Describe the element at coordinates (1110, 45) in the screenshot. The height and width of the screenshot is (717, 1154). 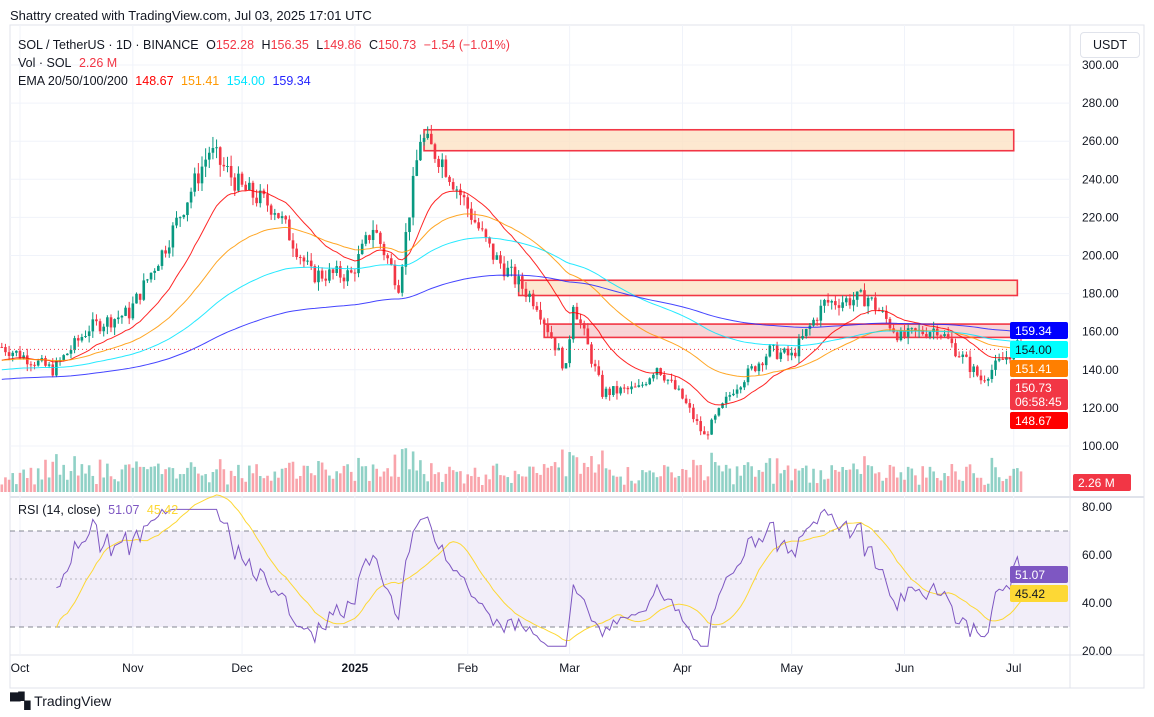
I see `currency-button: USDT` at that location.